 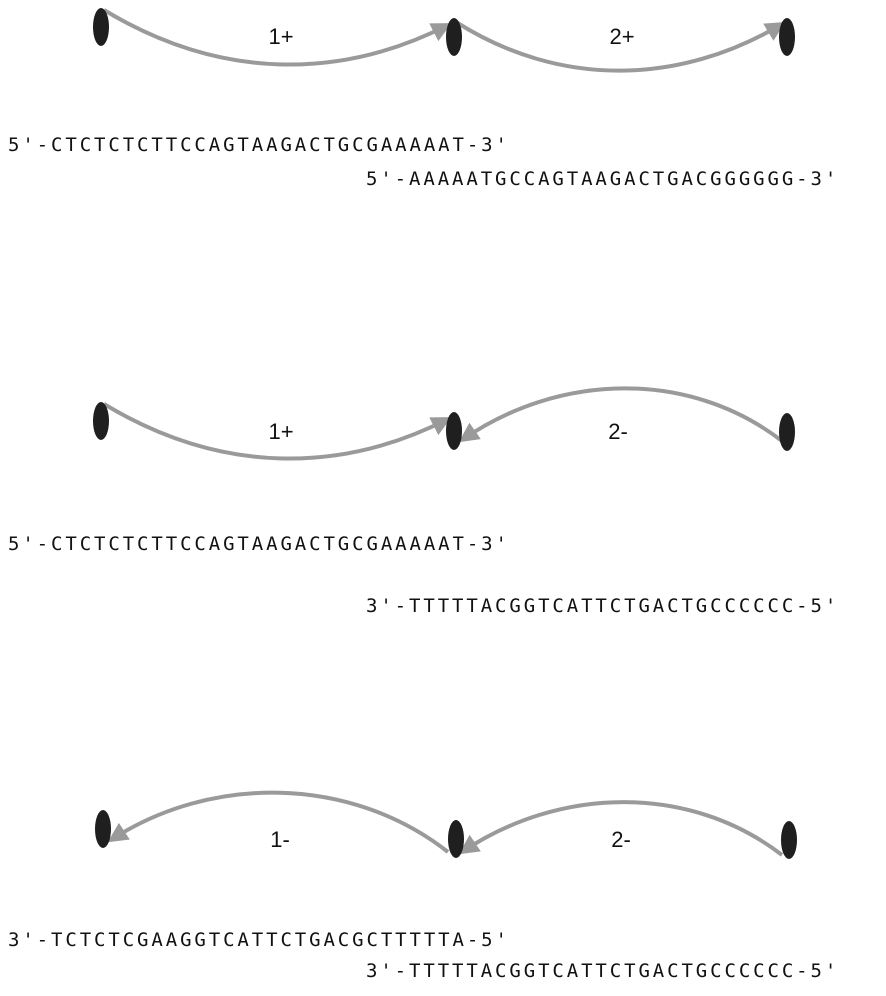 I want to click on edge-1-minus, so click(x=278, y=822).